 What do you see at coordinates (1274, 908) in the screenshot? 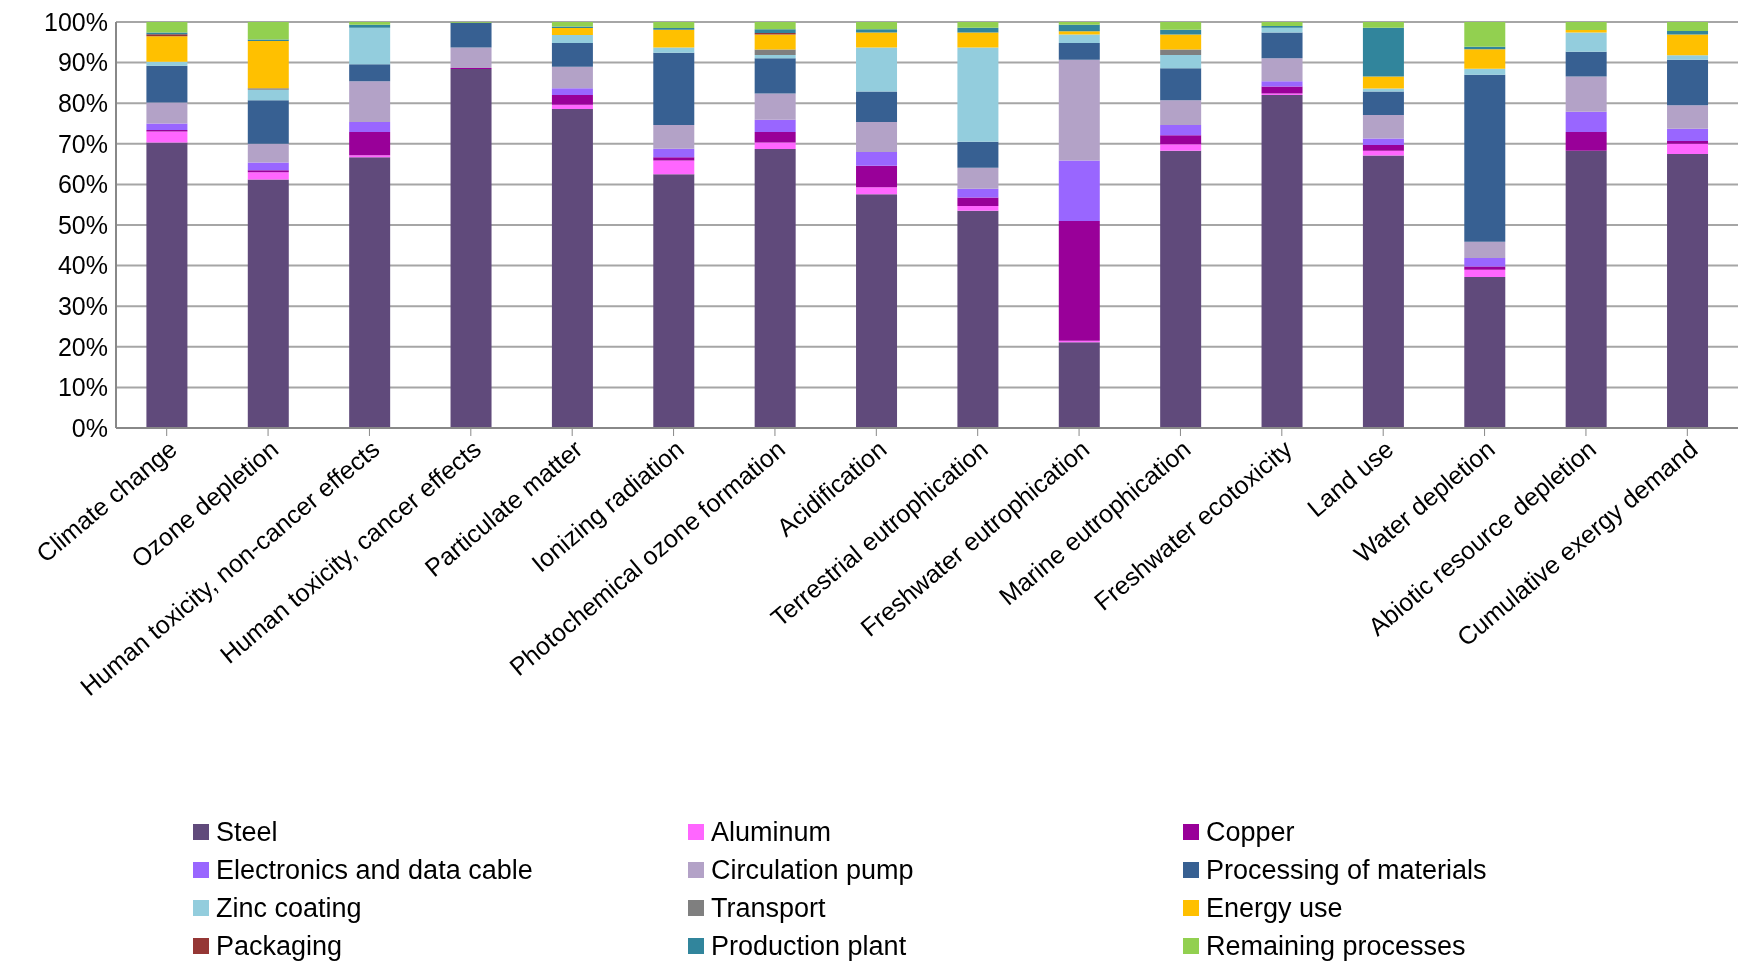
I see `legend-label: Energy use` at bounding box center [1274, 908].